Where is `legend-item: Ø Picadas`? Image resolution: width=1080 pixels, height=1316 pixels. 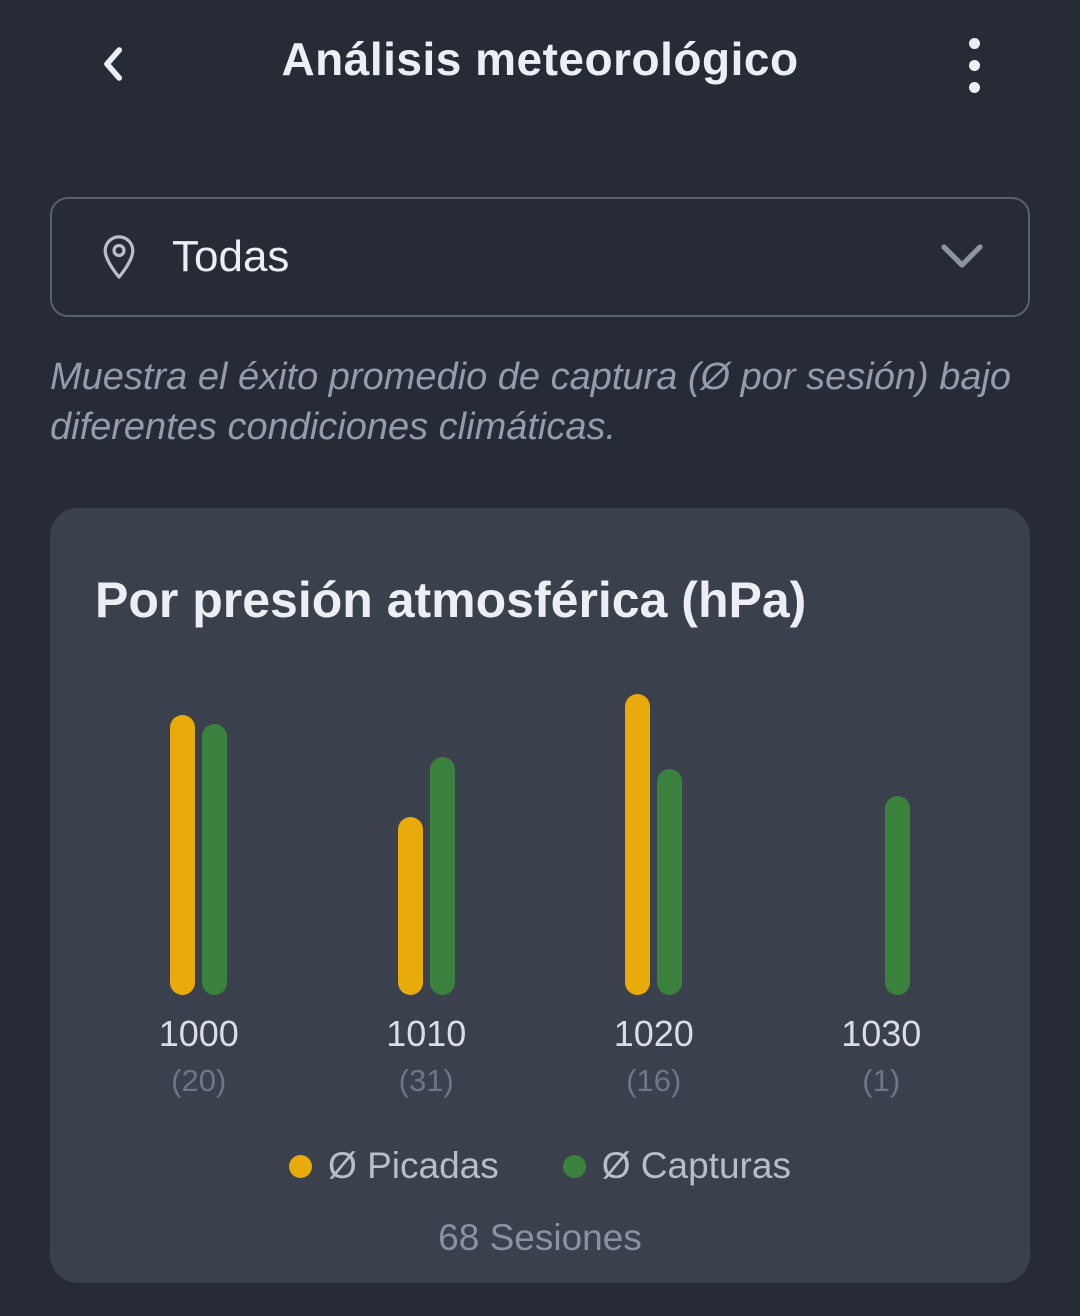 legend-item: Ø Picadas is located at coordinates (394, 1166).